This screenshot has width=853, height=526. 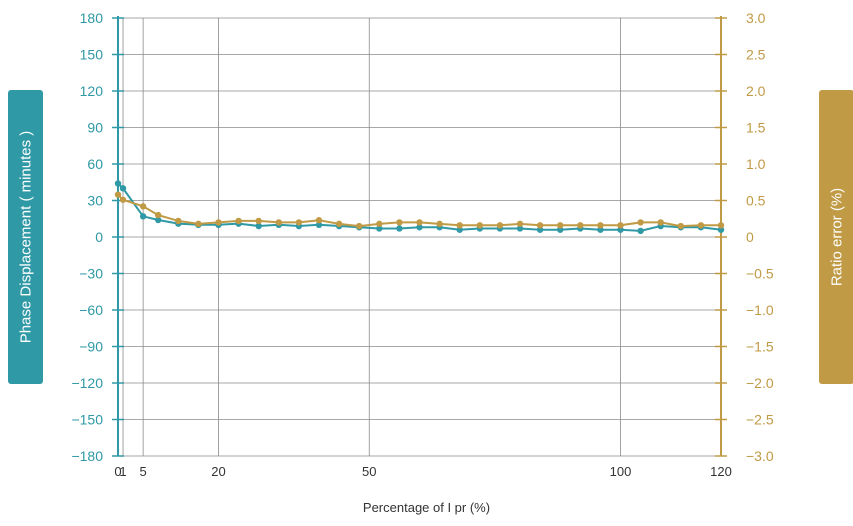 What do you see at coordinates (760, 383) in the screenshot?
I see `y-right-tick-label: −2.0` at bounding box center [760, 383].